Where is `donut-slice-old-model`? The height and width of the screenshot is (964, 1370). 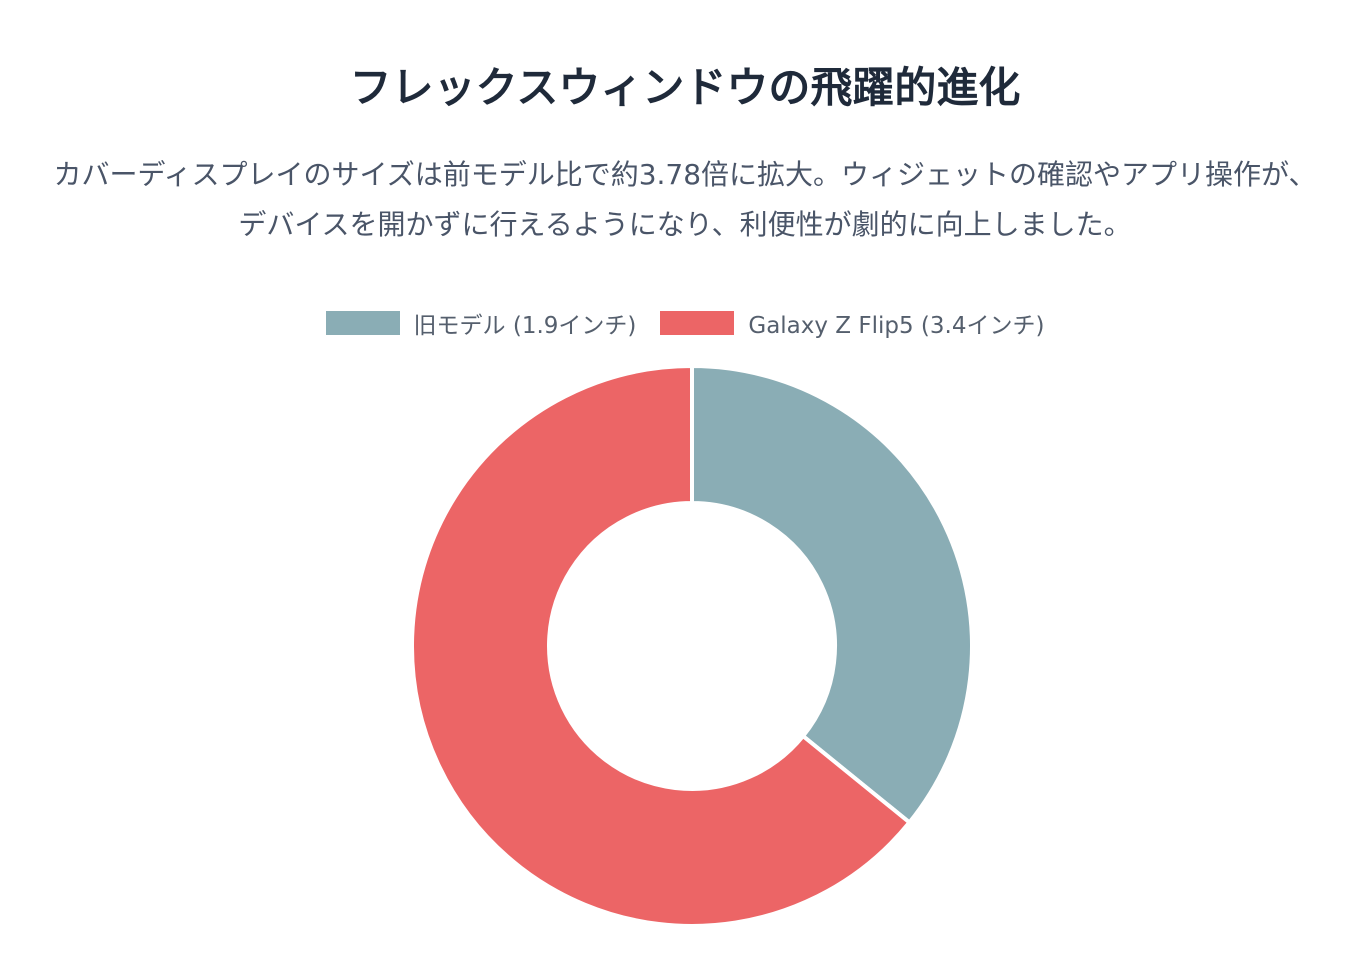 donut-slice-old-model is located at coordinates (832, 595).